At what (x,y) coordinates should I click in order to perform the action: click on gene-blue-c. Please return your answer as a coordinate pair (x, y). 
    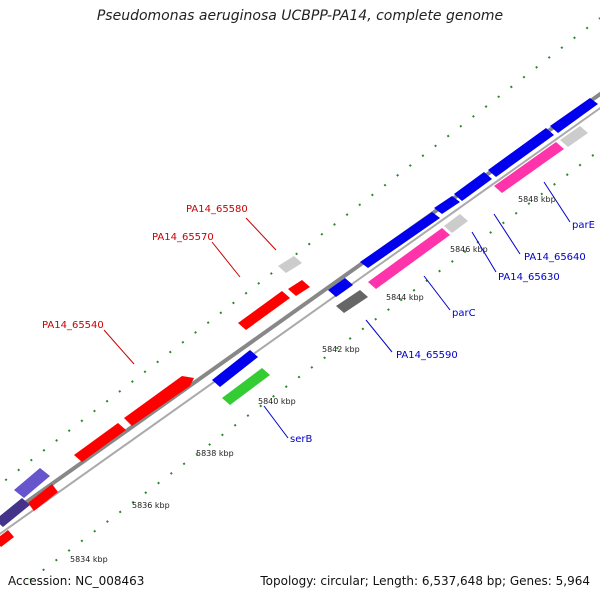
    Looking at the image, I should click on (473, 186).